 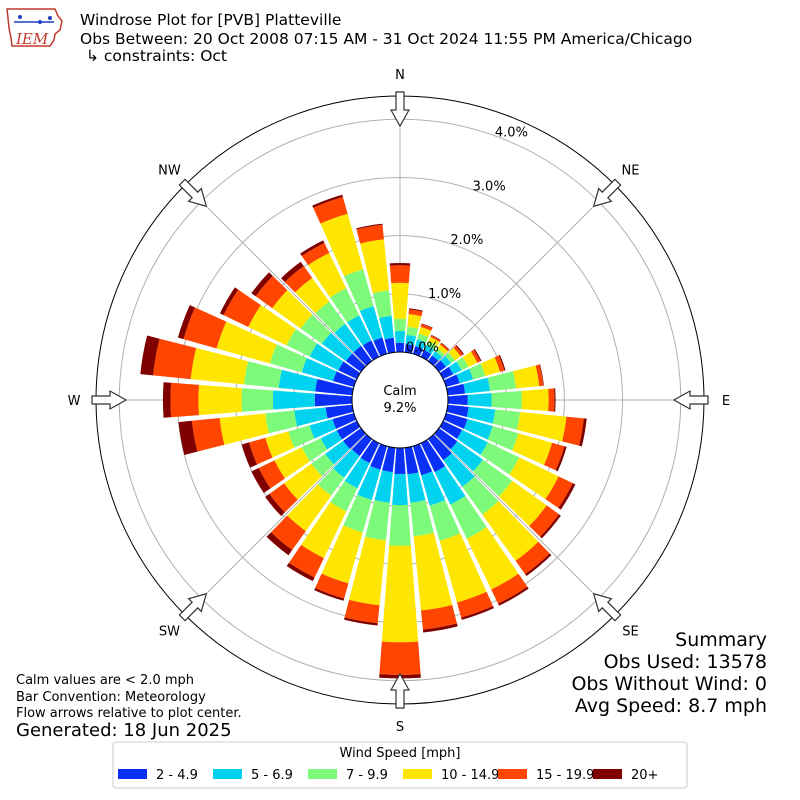 I want to click on direction-label: W, so click(x=74, y=401).